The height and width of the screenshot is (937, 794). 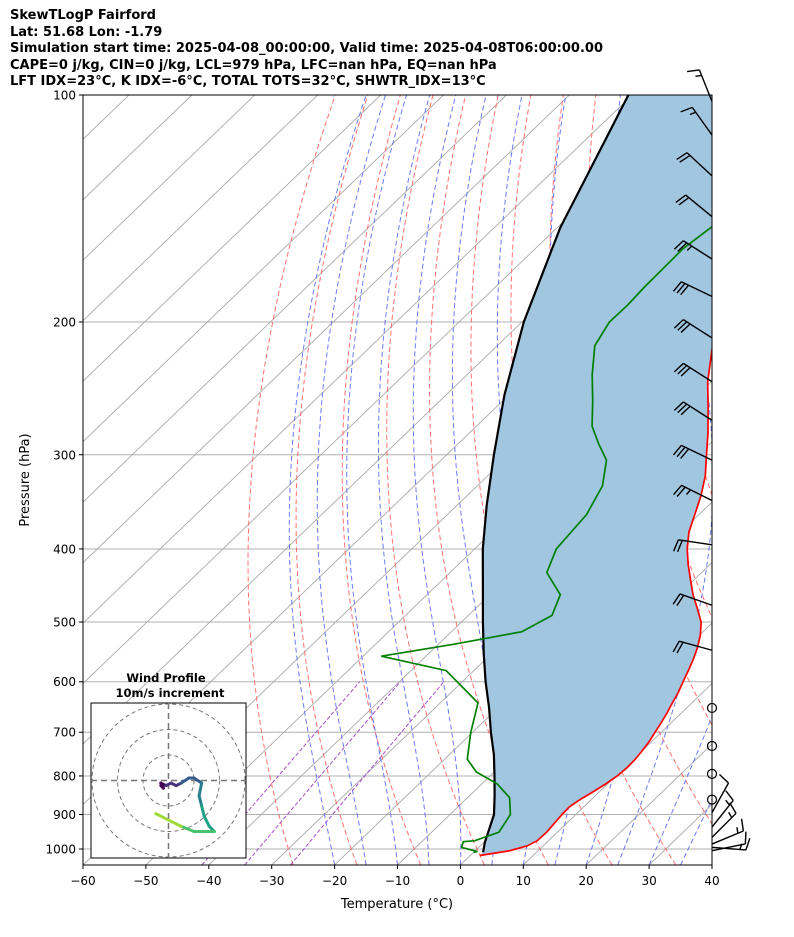 I want to click on wind-barbs, so click(x=711, y=460).